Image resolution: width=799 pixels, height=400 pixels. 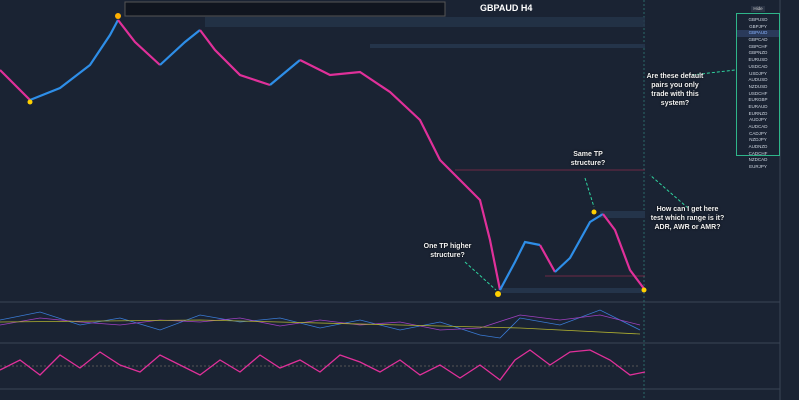 I want to click on symbol-item: NZDCAD, so click(x=758, y=160).